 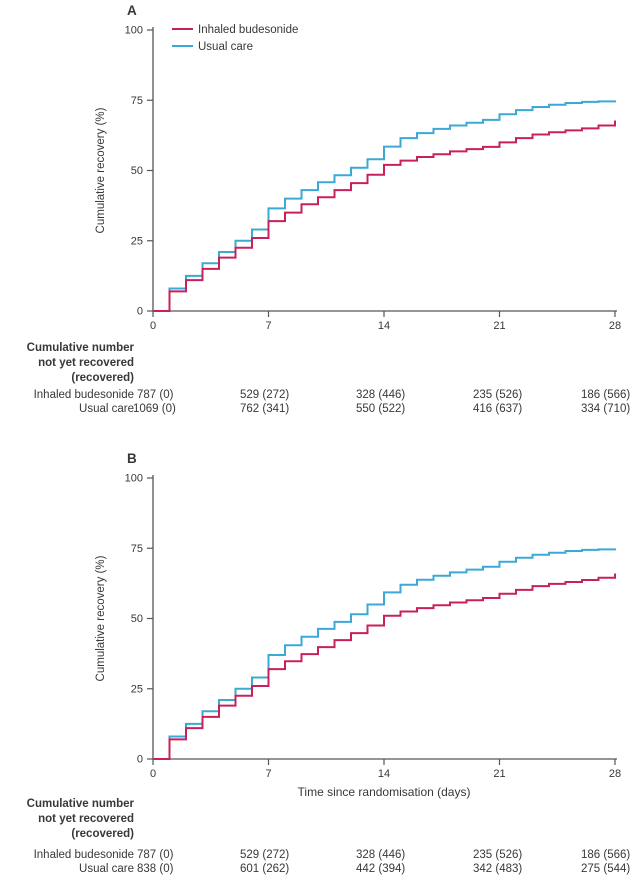 What do you see at coordinates (265, 409) in the screenshot?
I see `risk-value: 762 (341)` at bounding box center [265, 409].